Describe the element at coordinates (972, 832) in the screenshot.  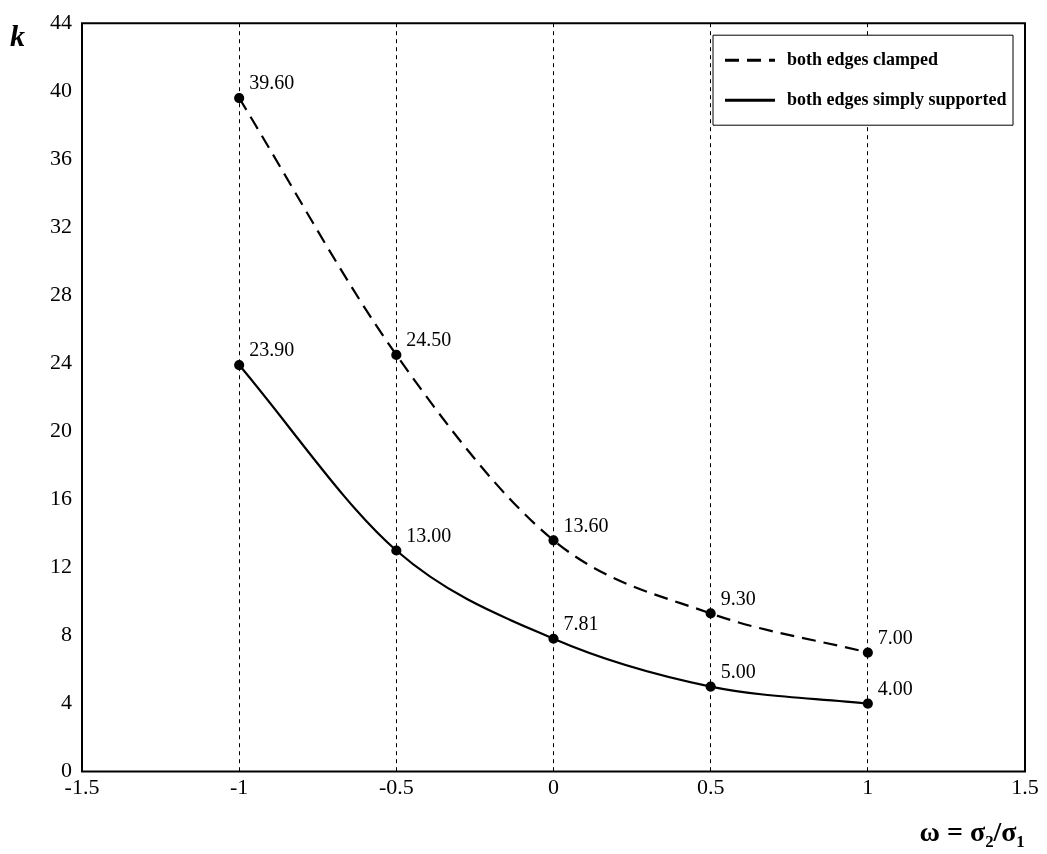
I see `x-axis-title: ω = σ₂/σ₁` at that location.